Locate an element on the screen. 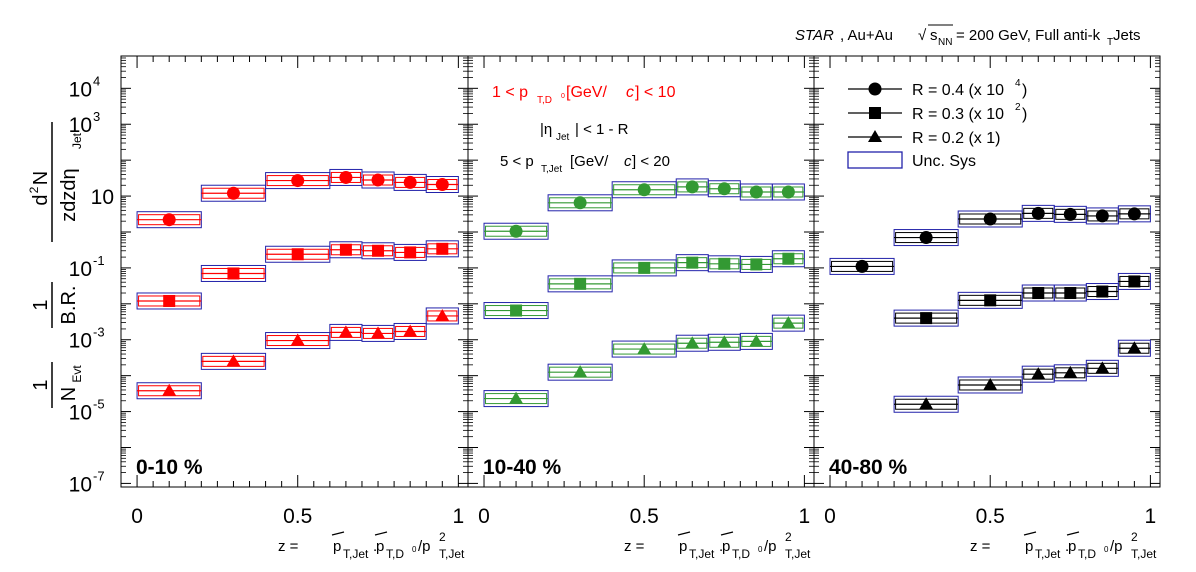 Image resolution: width=1196 pixels, height=572 pixels. ylabel-frac1-num: 1 is located at coordinates (41, 384).